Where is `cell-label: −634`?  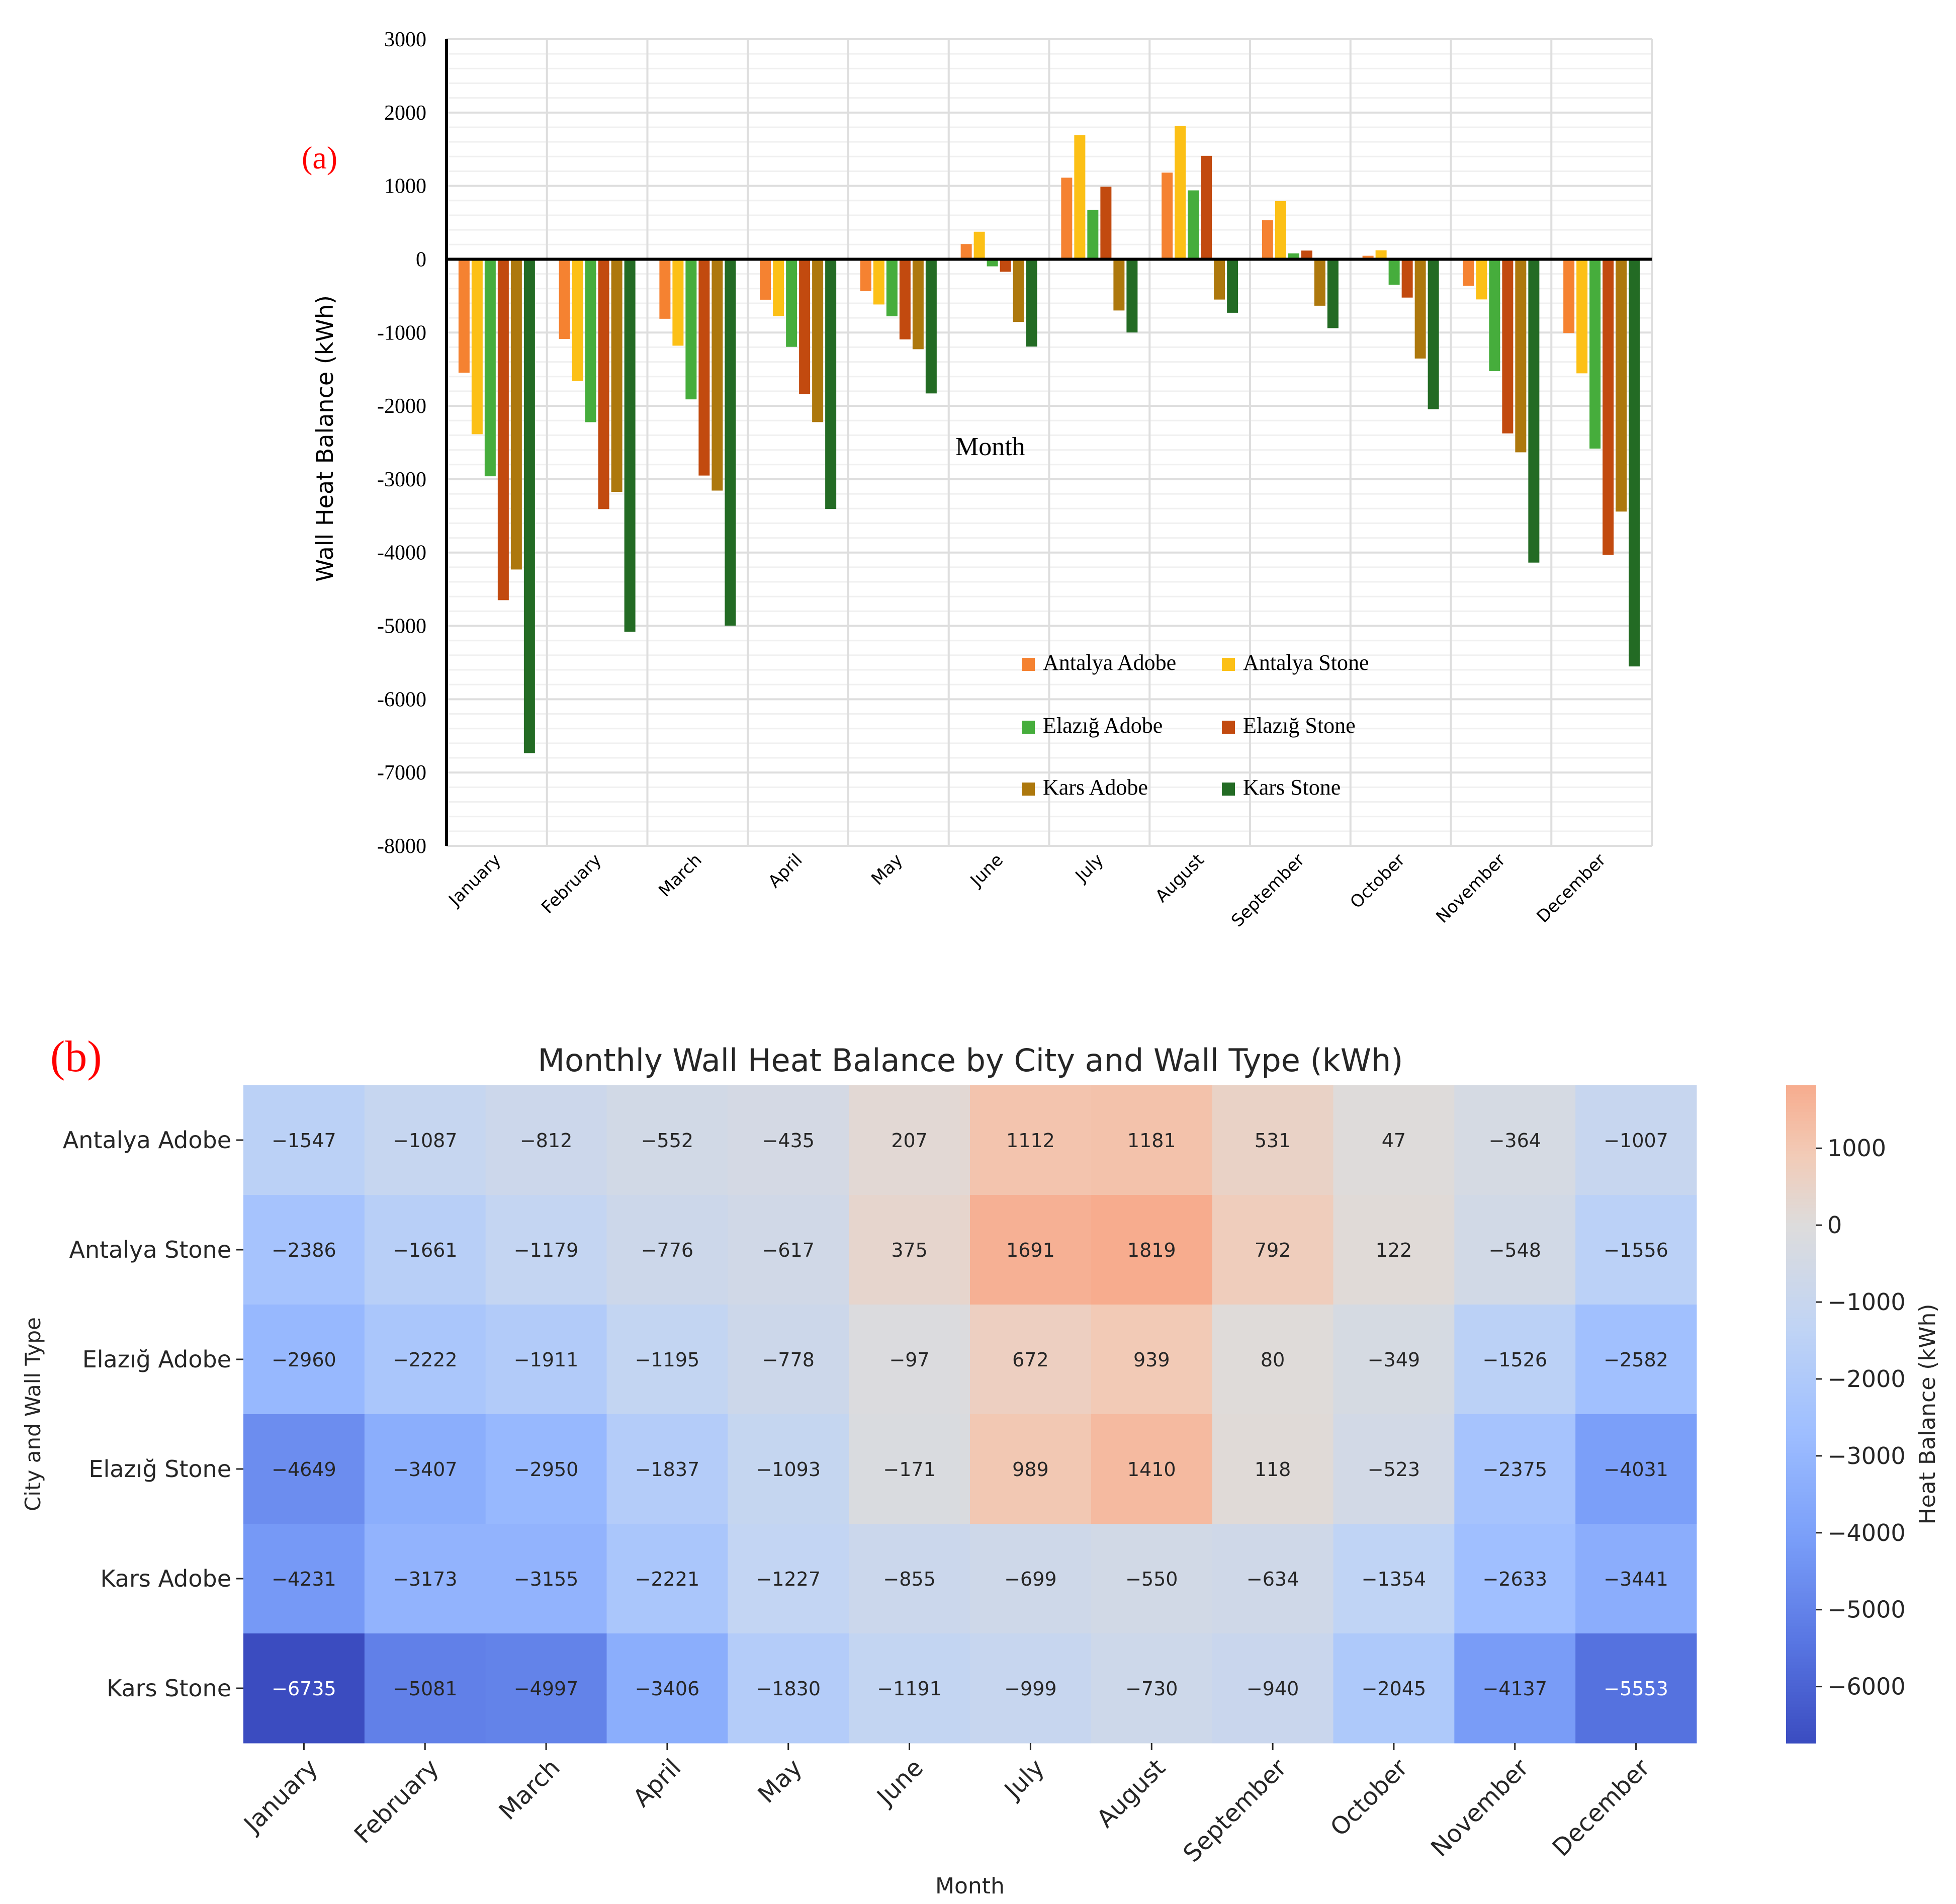 cell-label: −634 is located at coordinates (1273, 1579).